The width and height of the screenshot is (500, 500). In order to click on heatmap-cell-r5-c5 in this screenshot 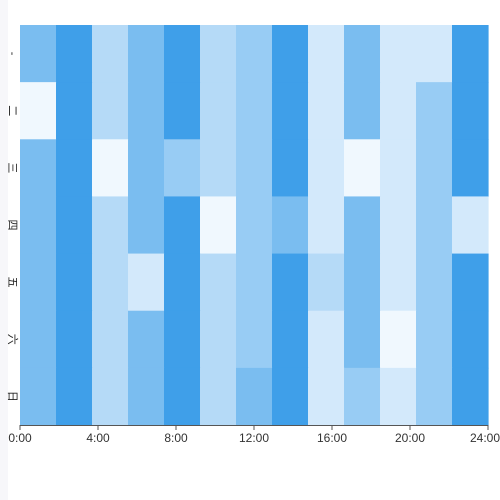, I will do `click(218, 339)`.